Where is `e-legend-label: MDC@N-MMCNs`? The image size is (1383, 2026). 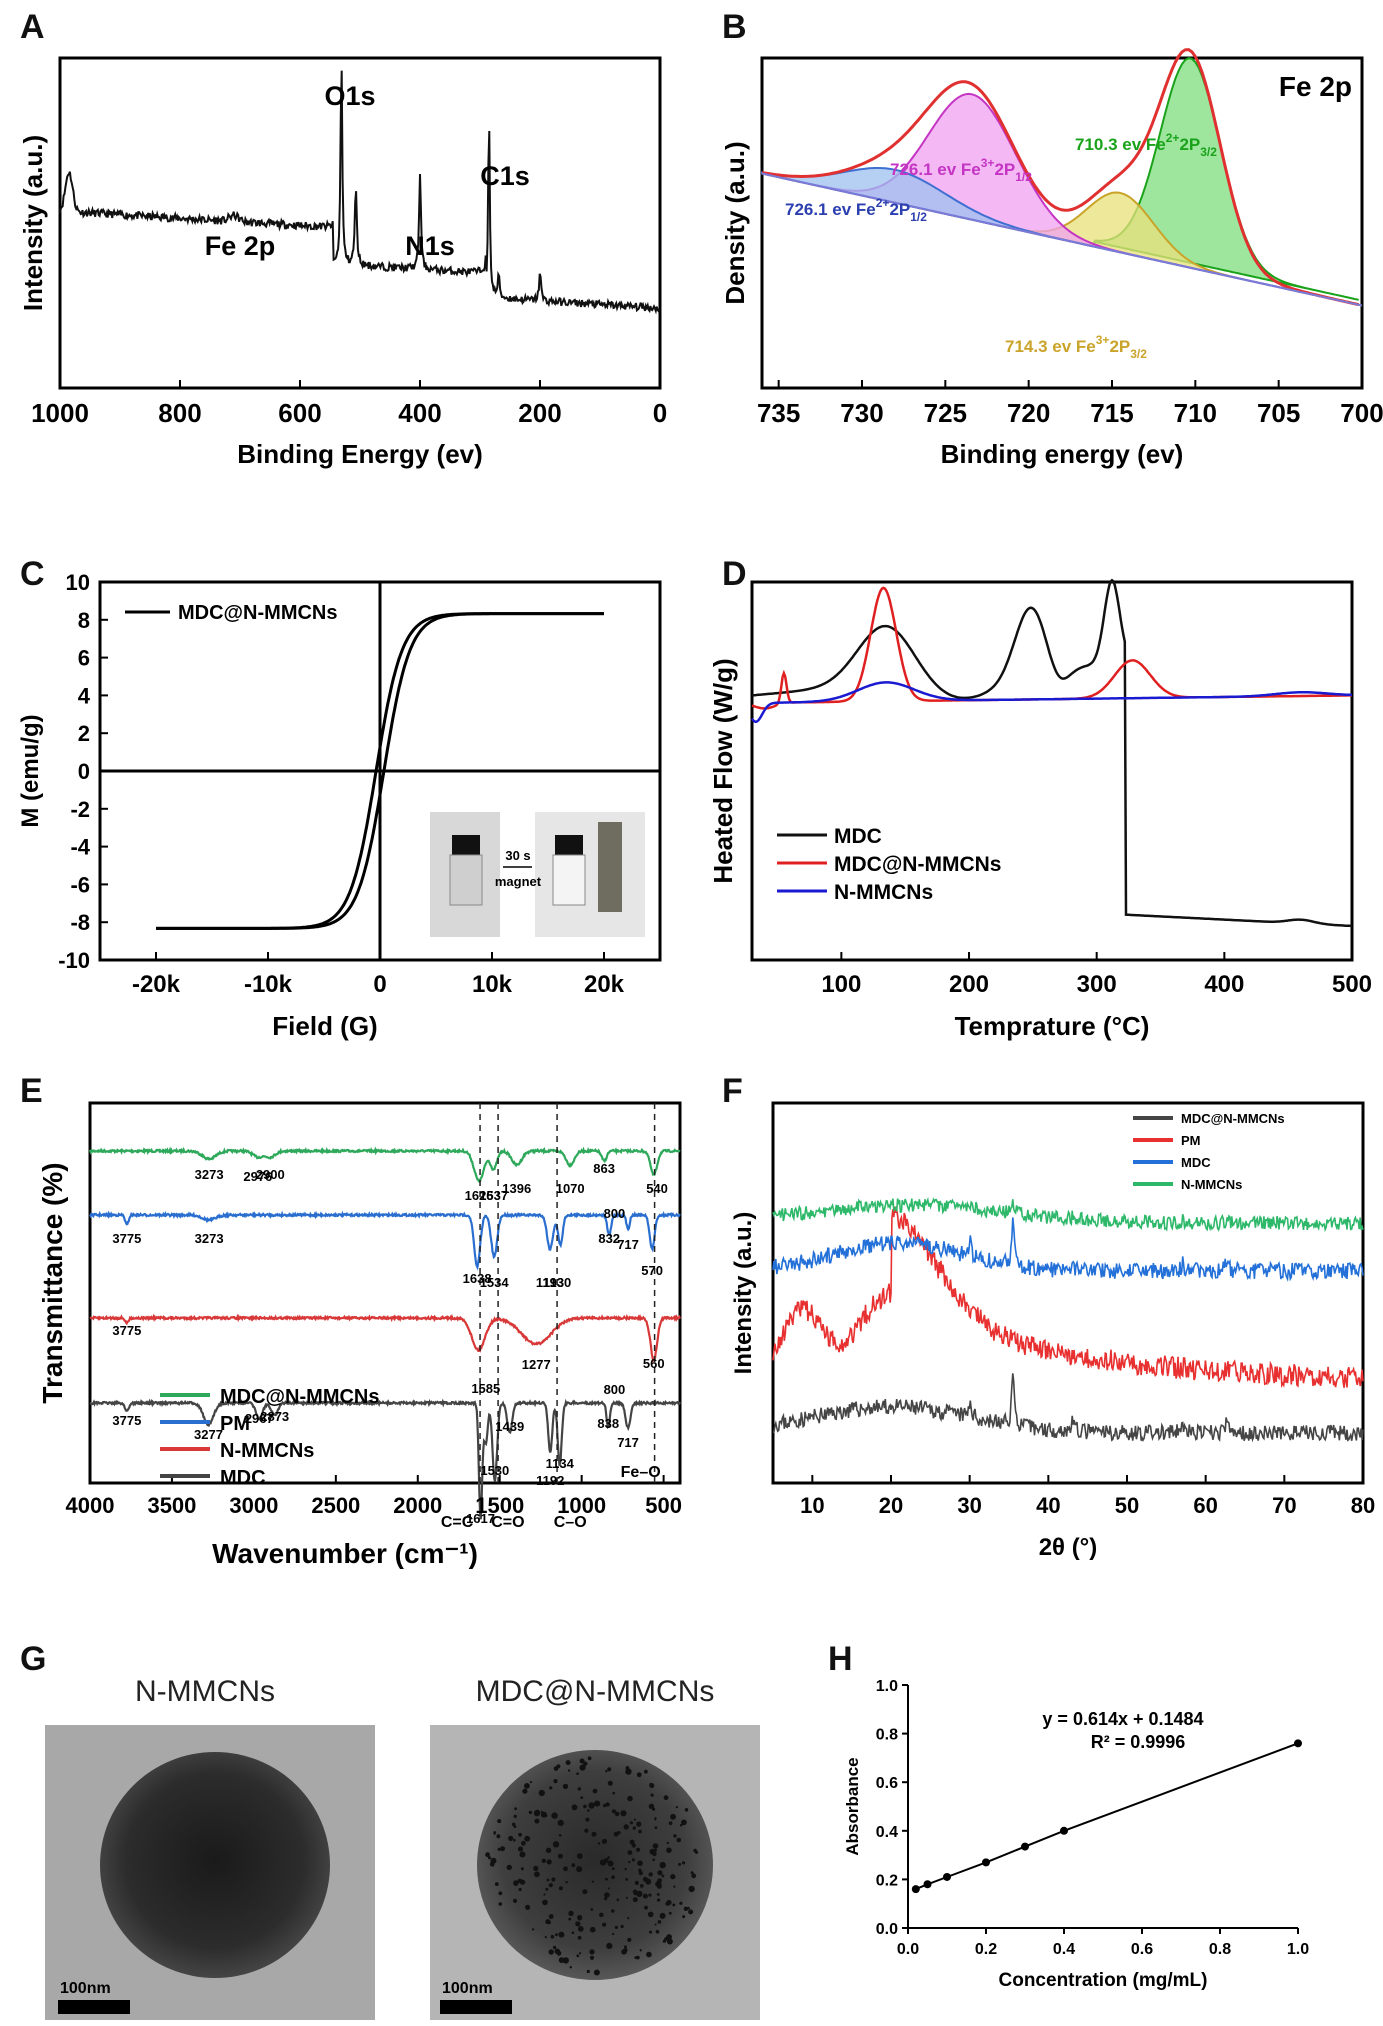 e-legend-label: MDC@N-MMCNs is located at coordinates (299, 1397).